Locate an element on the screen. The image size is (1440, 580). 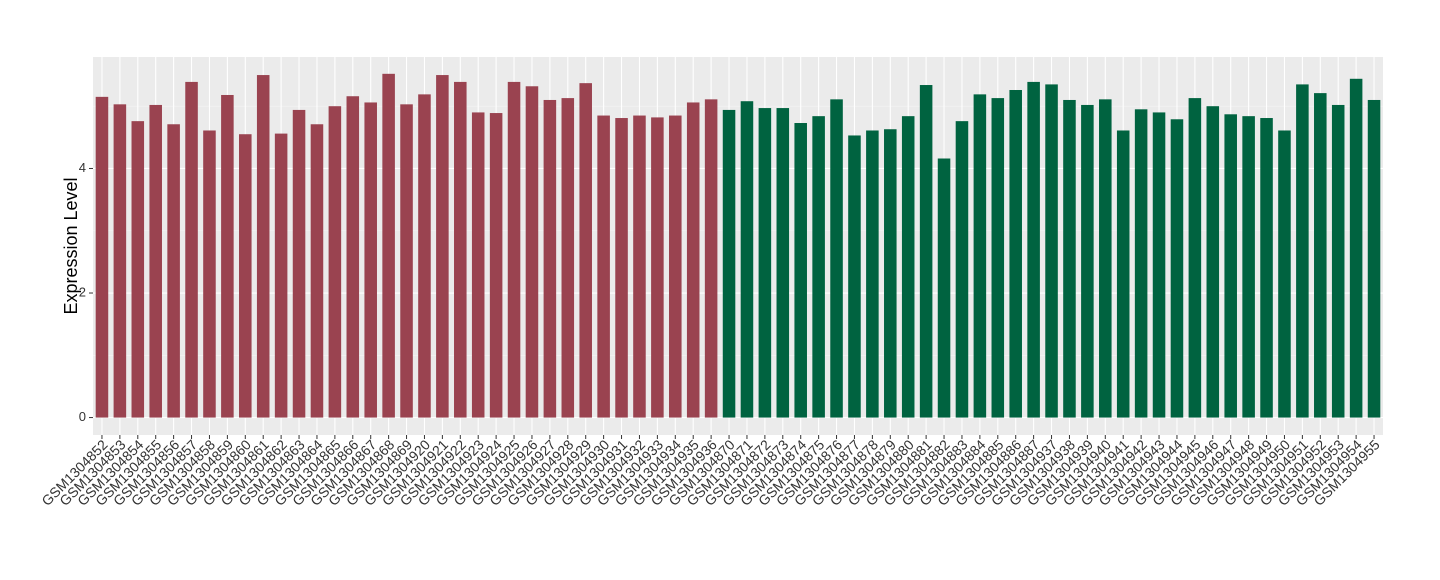
y-axis-title: Expression Level is located at coordinates (71, 245).